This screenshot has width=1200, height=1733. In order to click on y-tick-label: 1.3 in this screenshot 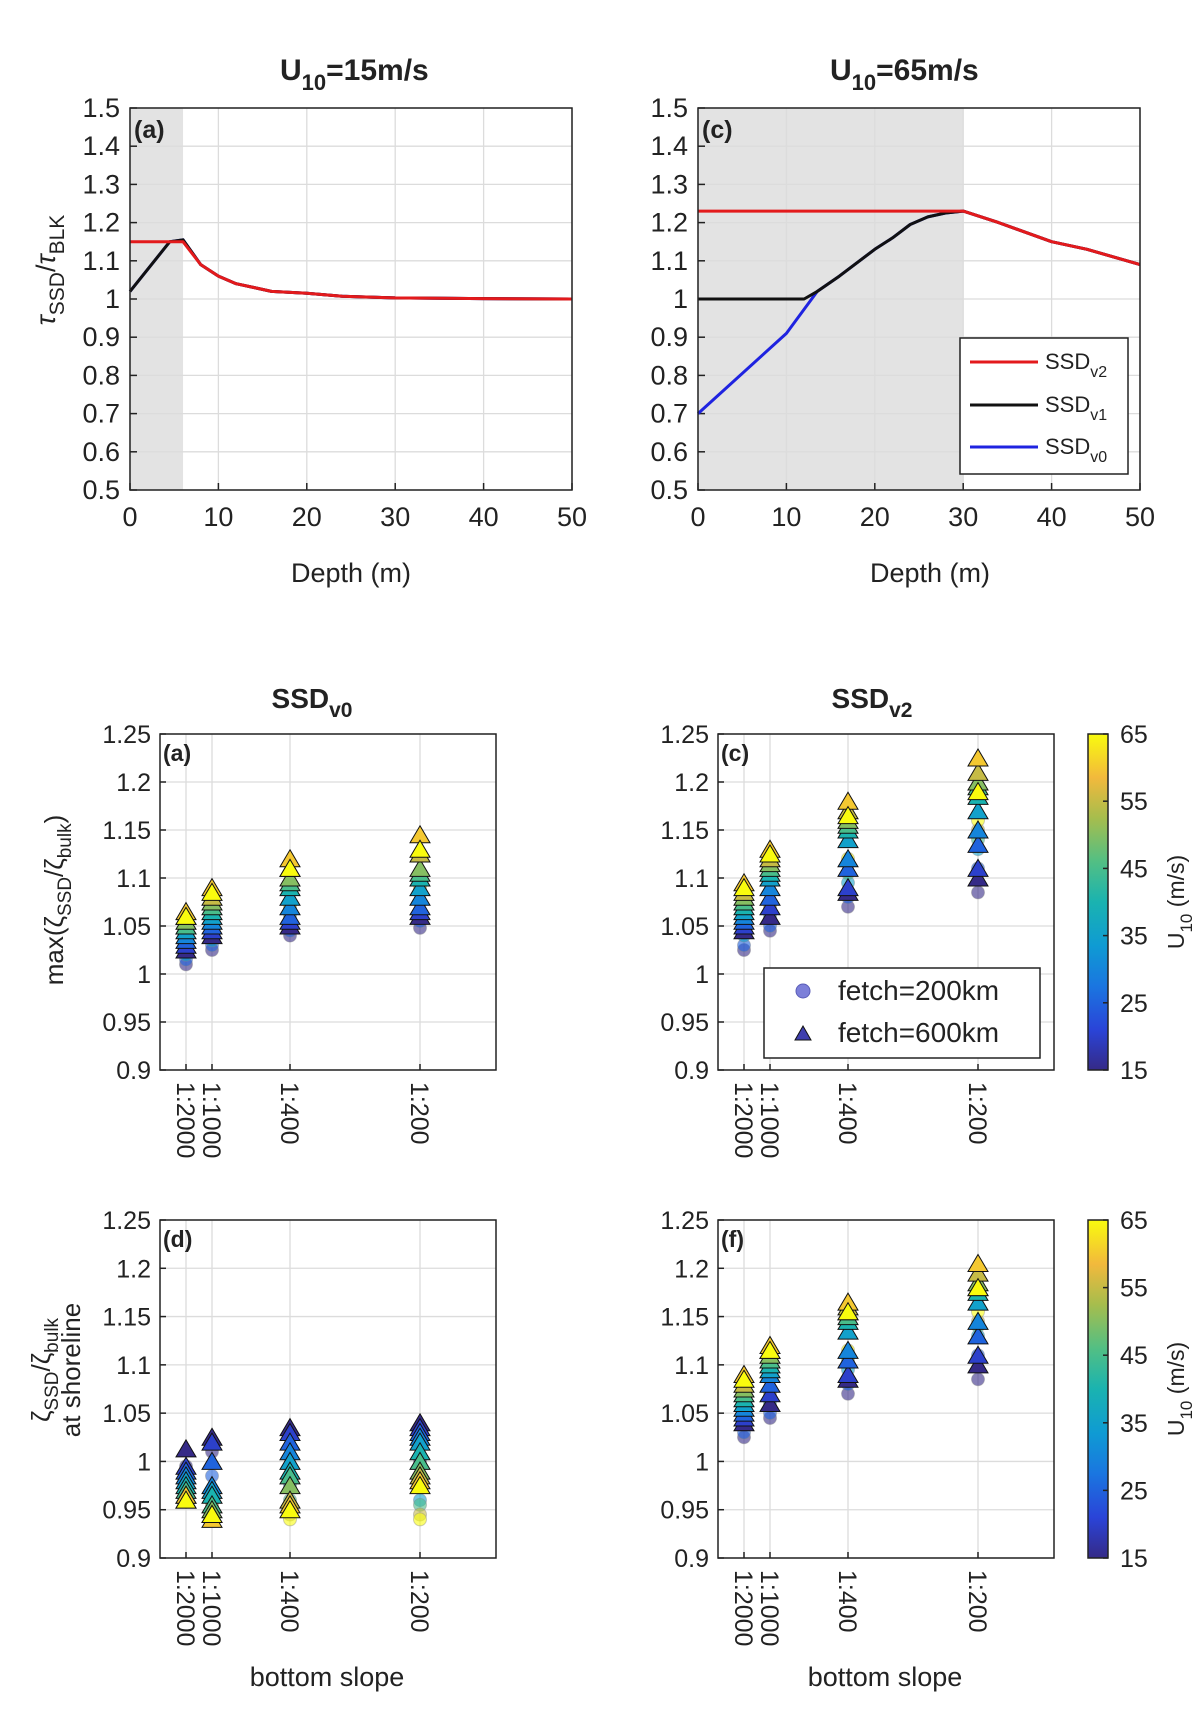, I will do `click(101, 184)`.